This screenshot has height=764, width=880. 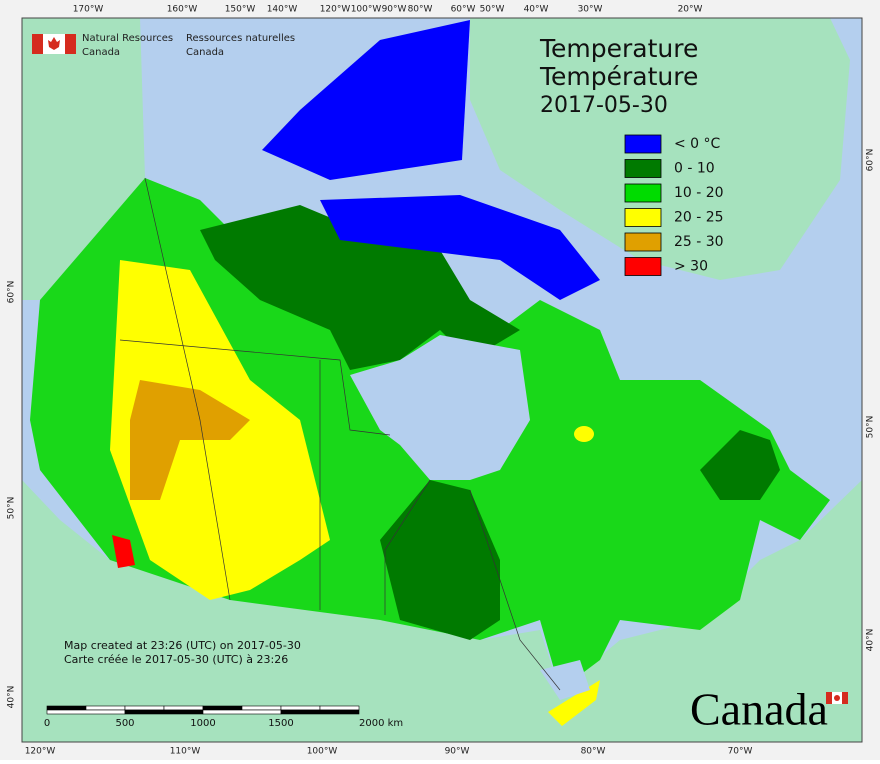 What do you see at coordinates (492, 10) in the screenshot?
I see `graticule-label: 50°W` at bounding box center [492, 10].